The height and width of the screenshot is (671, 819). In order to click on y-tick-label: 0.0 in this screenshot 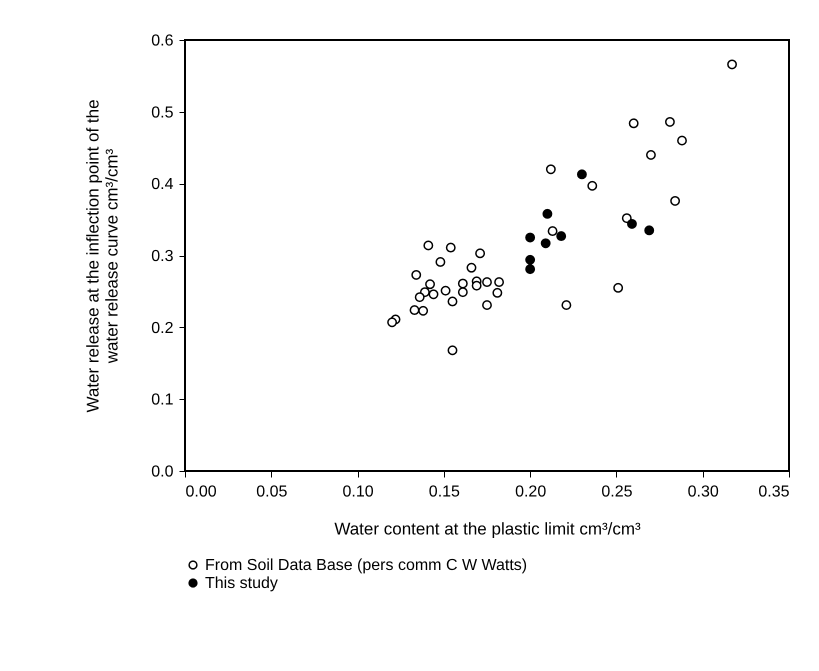, I will do `click(162, 472)`.